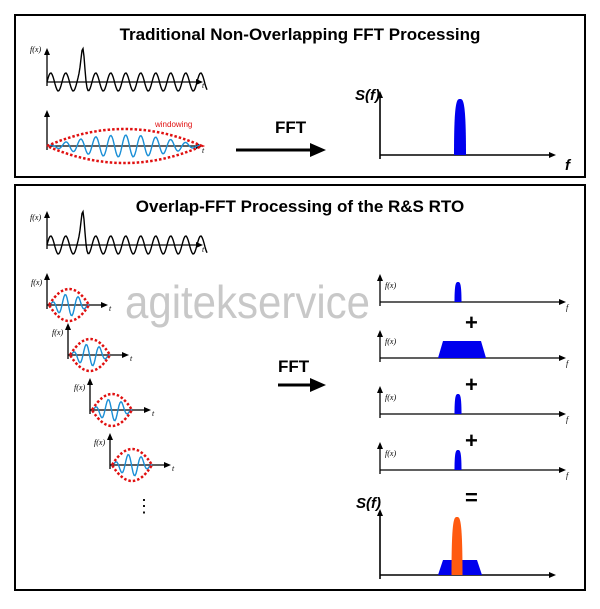 This screenshot has height=609, width=600. What do you see at coordinates (471, 440) in the screenshot?
I see `plus-3: +` at bounding box center [471, 440].